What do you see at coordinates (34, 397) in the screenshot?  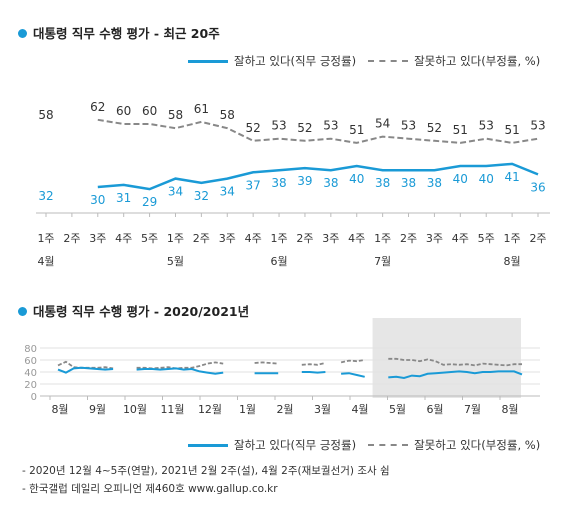 I see `y-tick-label: 0` at bounding box center [34, 397].